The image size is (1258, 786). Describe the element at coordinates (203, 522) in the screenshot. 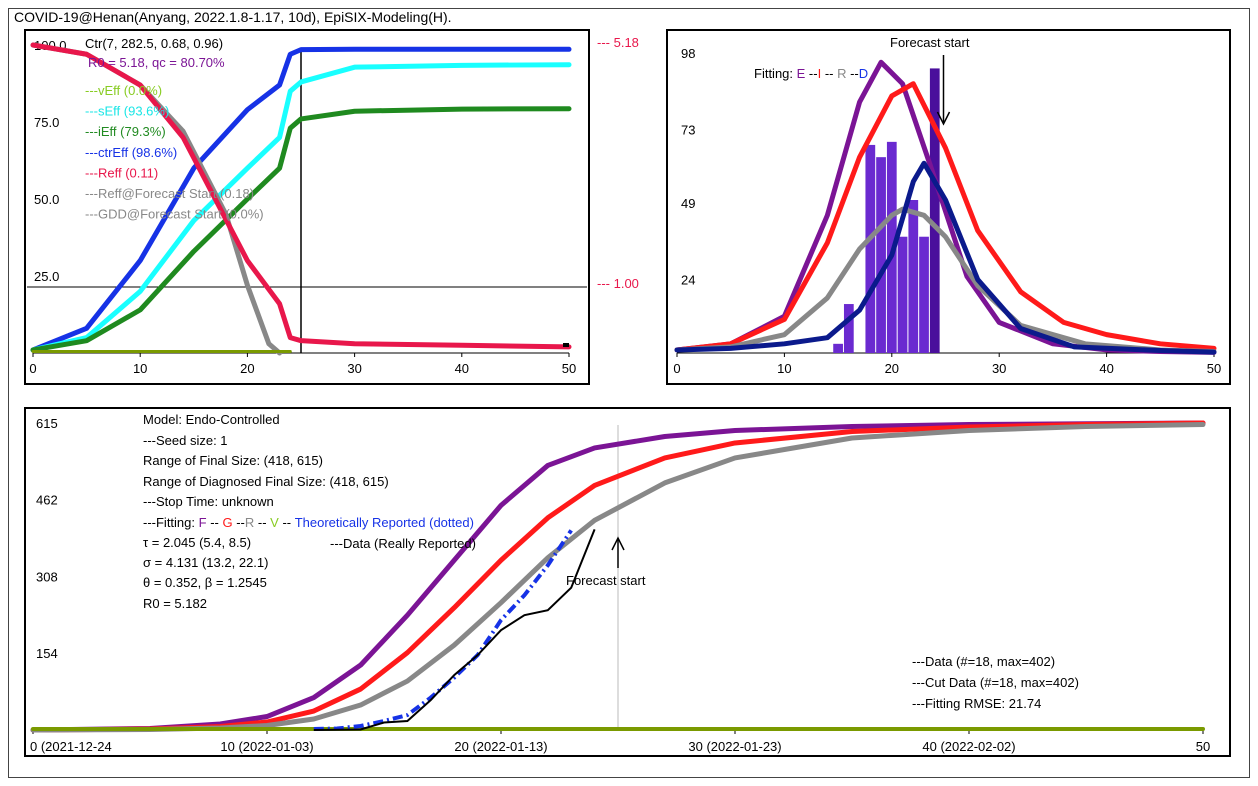

I see `cumulative-fitting-legend-part-1: F` at that location.